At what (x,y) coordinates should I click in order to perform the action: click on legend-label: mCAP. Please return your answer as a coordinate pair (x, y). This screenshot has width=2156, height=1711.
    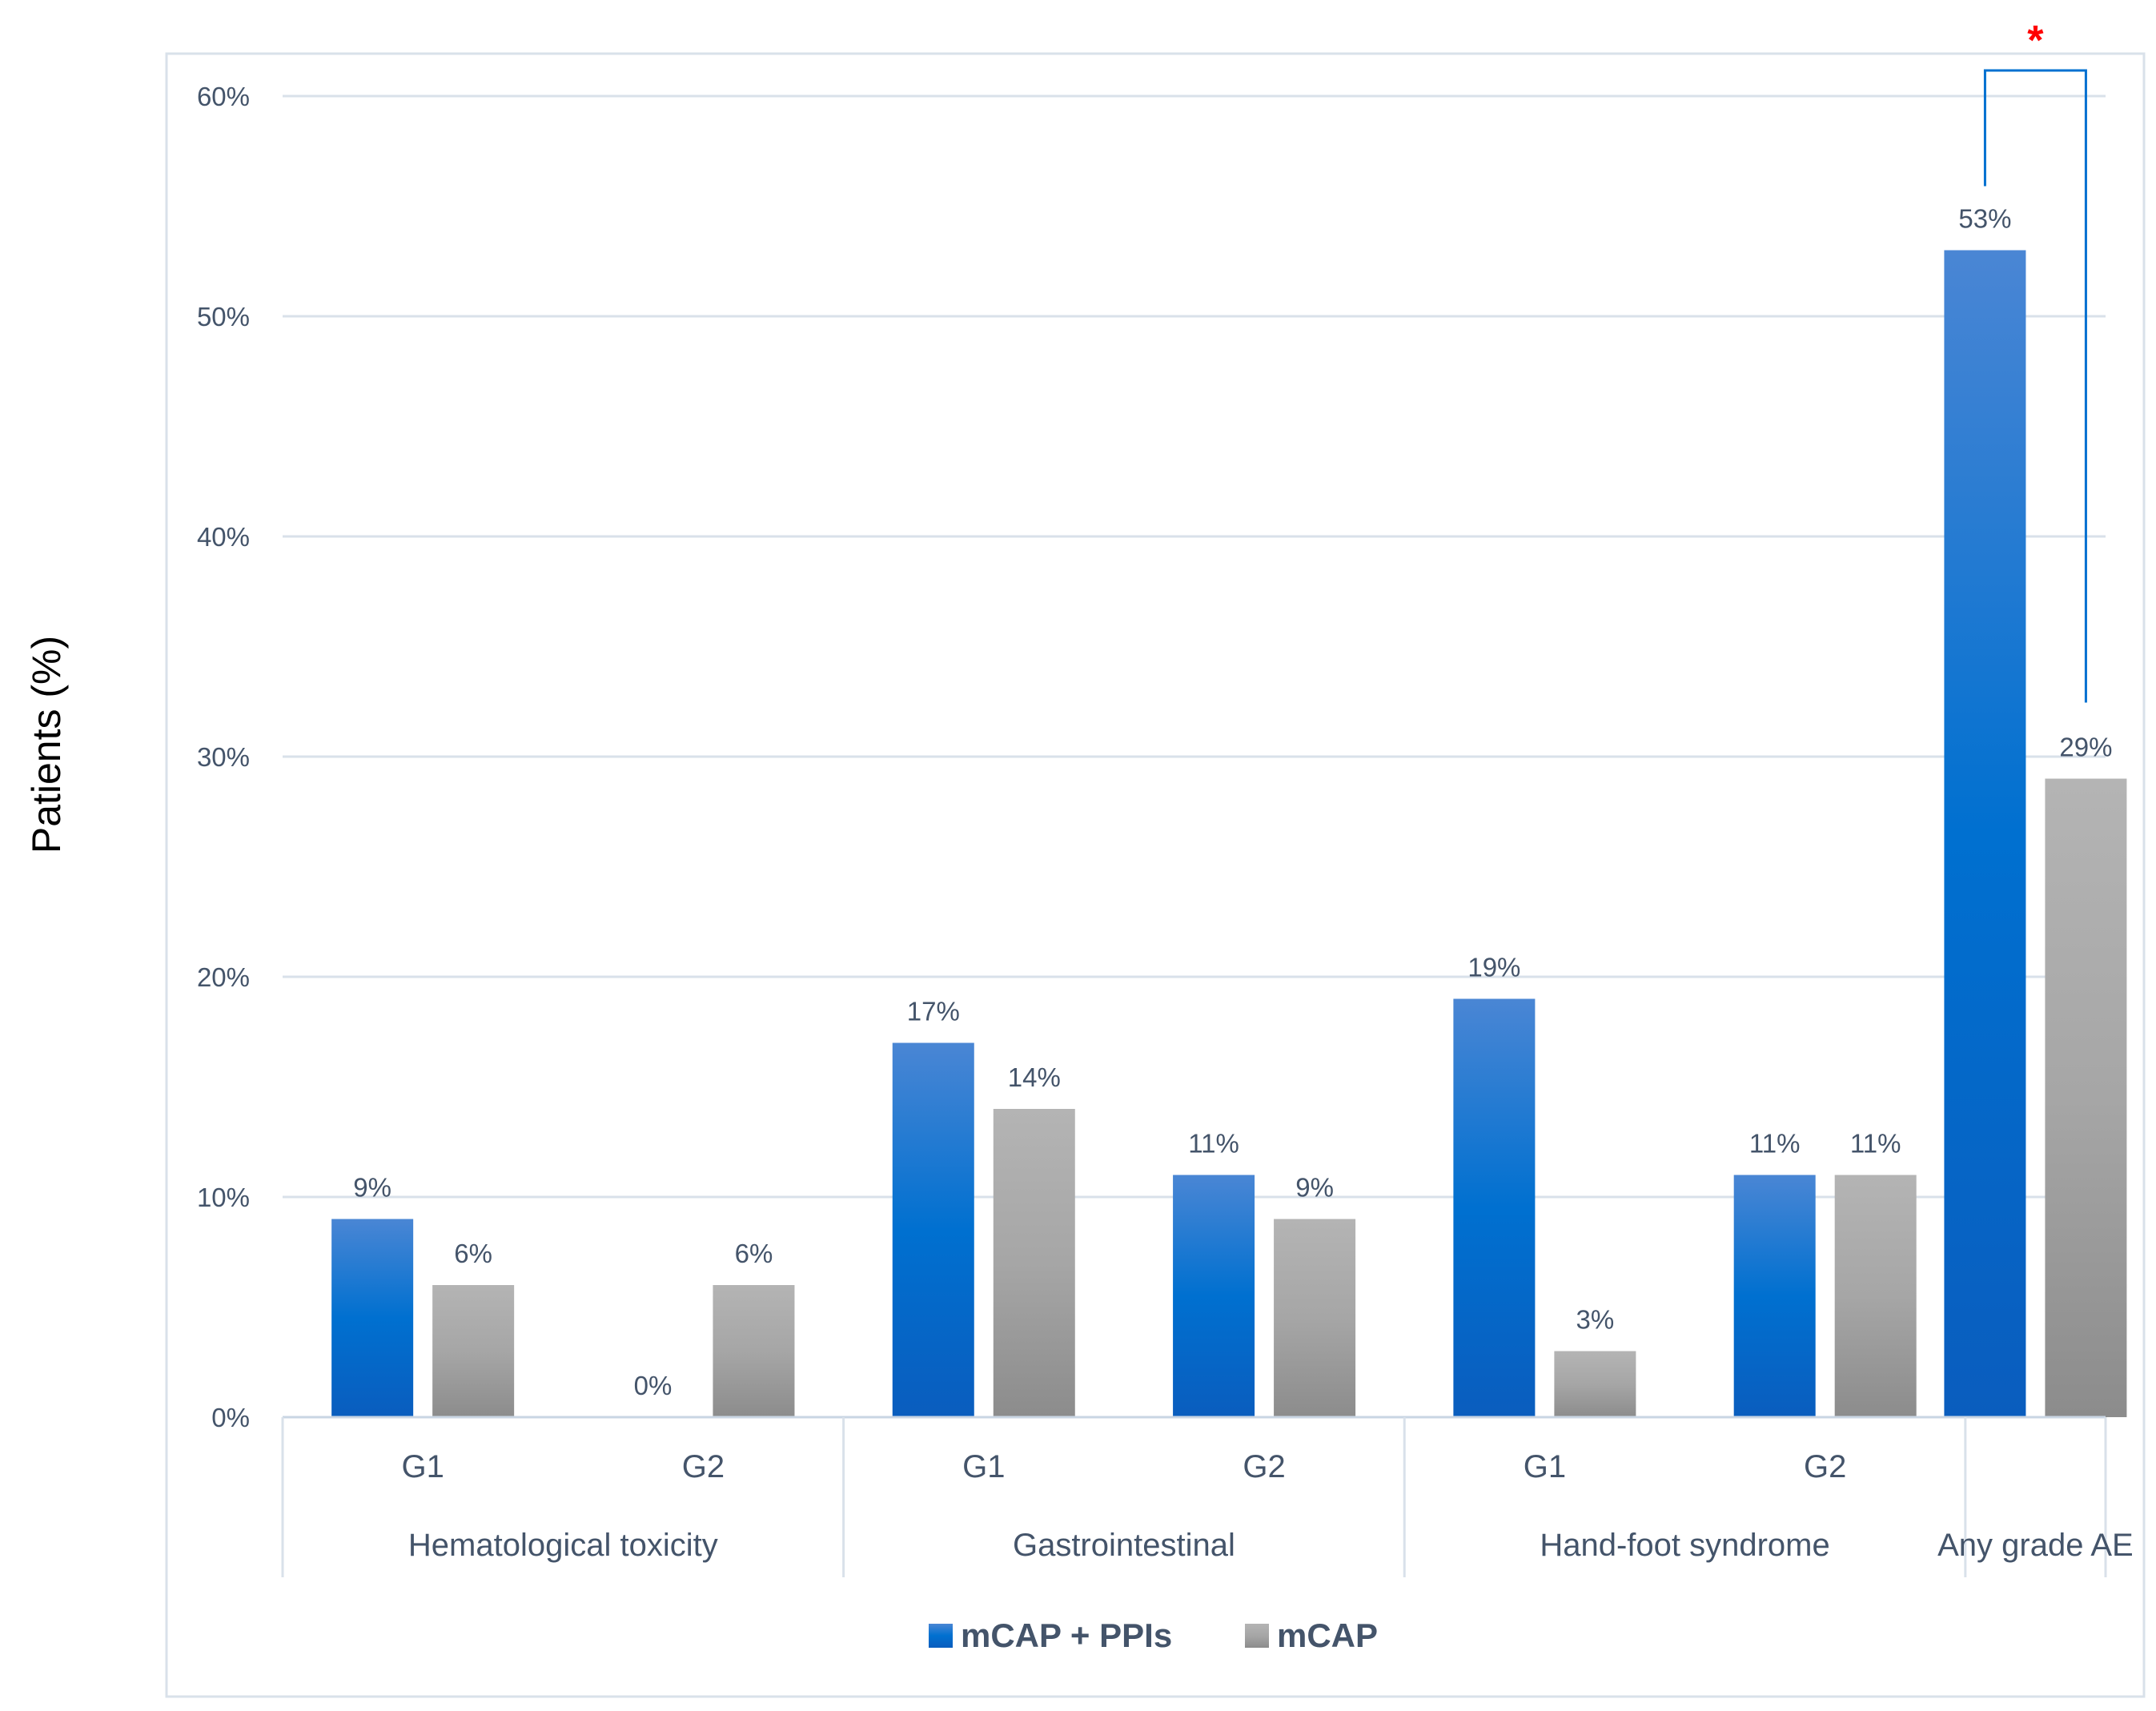
    Looking at the image, I should click on (1327, 1635).